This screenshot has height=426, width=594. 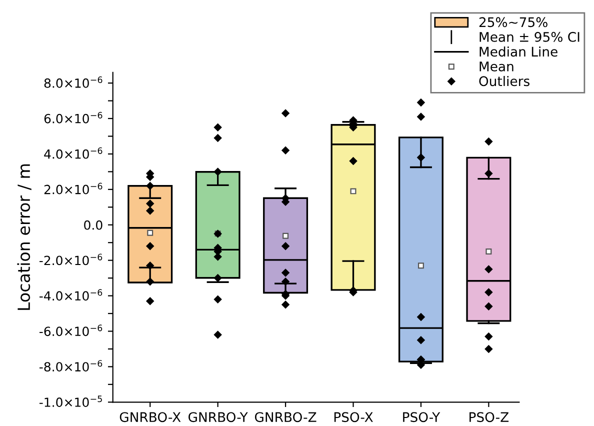 What do you see at coordinates (93, 225) in the screenshot?
I see `y-tick-label: 0.0` at bounding box center [93, 225].